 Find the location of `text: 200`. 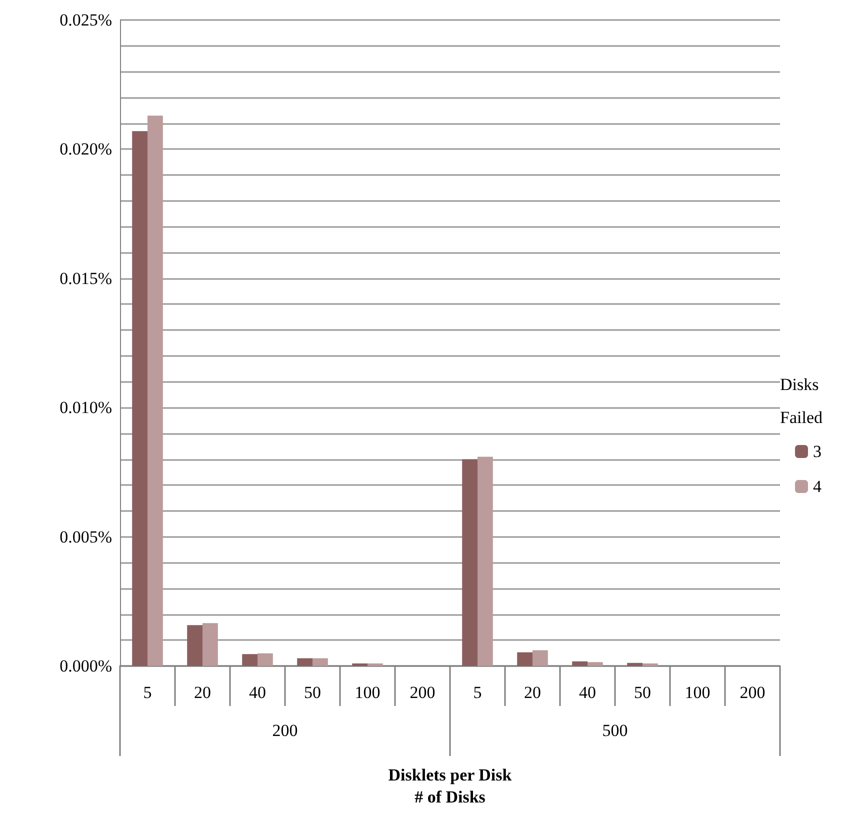

text: 200 is located at coordinates (285, 730).